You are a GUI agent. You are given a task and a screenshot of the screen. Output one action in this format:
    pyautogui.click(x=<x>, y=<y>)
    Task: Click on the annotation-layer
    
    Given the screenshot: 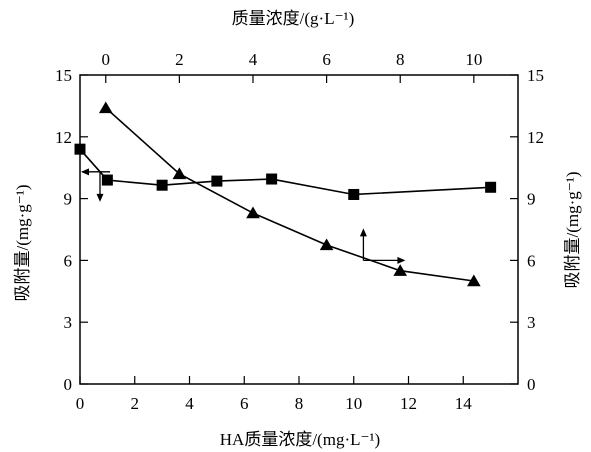 What is the action you would take?
    pyautogui.click(x=243, y=216)
    